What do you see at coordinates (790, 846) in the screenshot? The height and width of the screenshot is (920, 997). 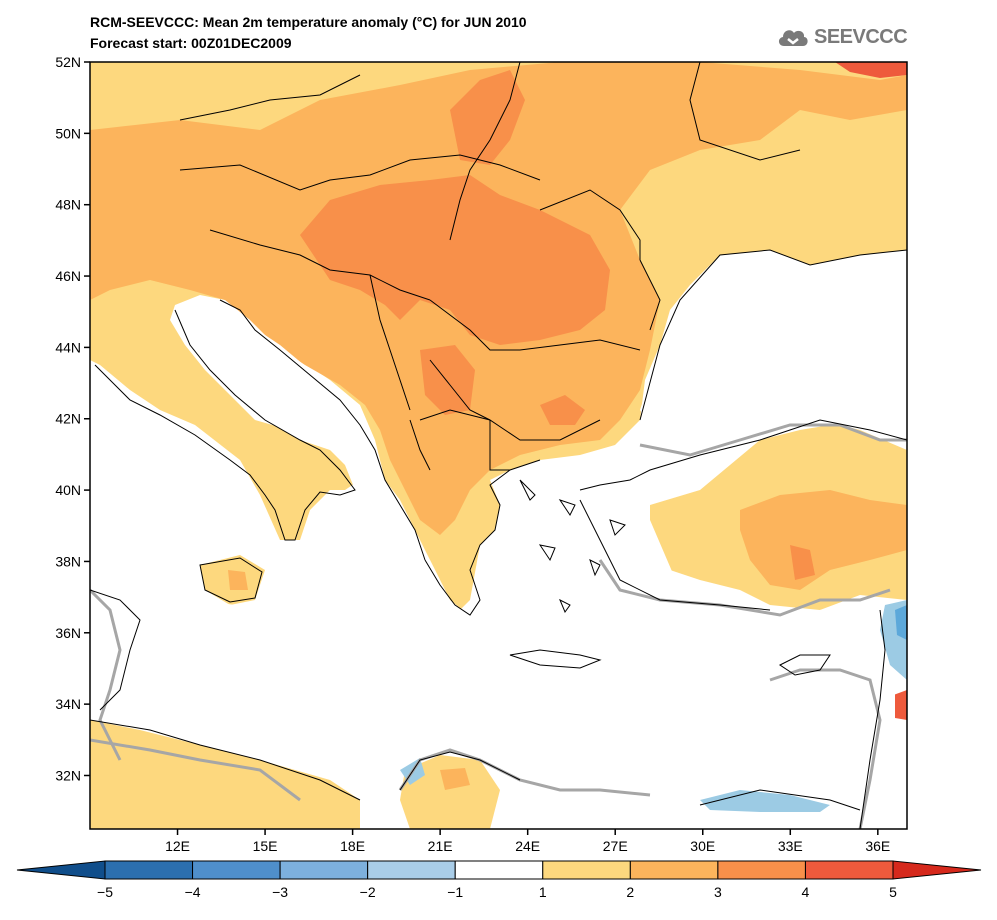 I see `lon-label: 33E` at bounding box center [790, 846].